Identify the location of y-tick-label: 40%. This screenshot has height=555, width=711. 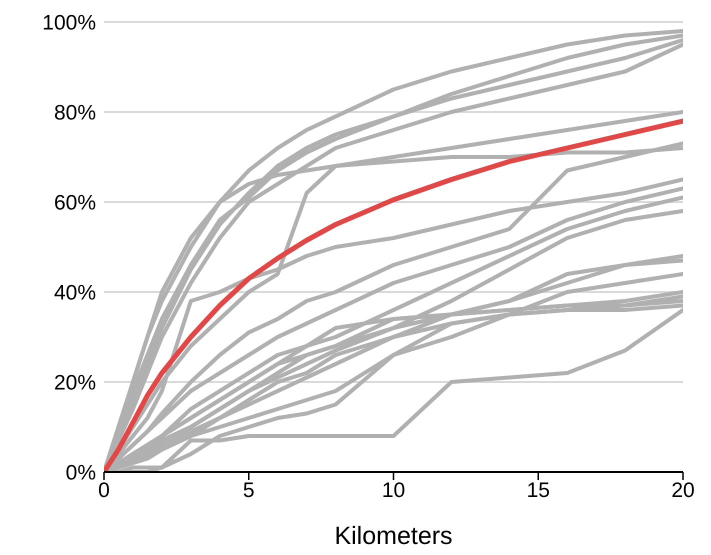
(75, 292).